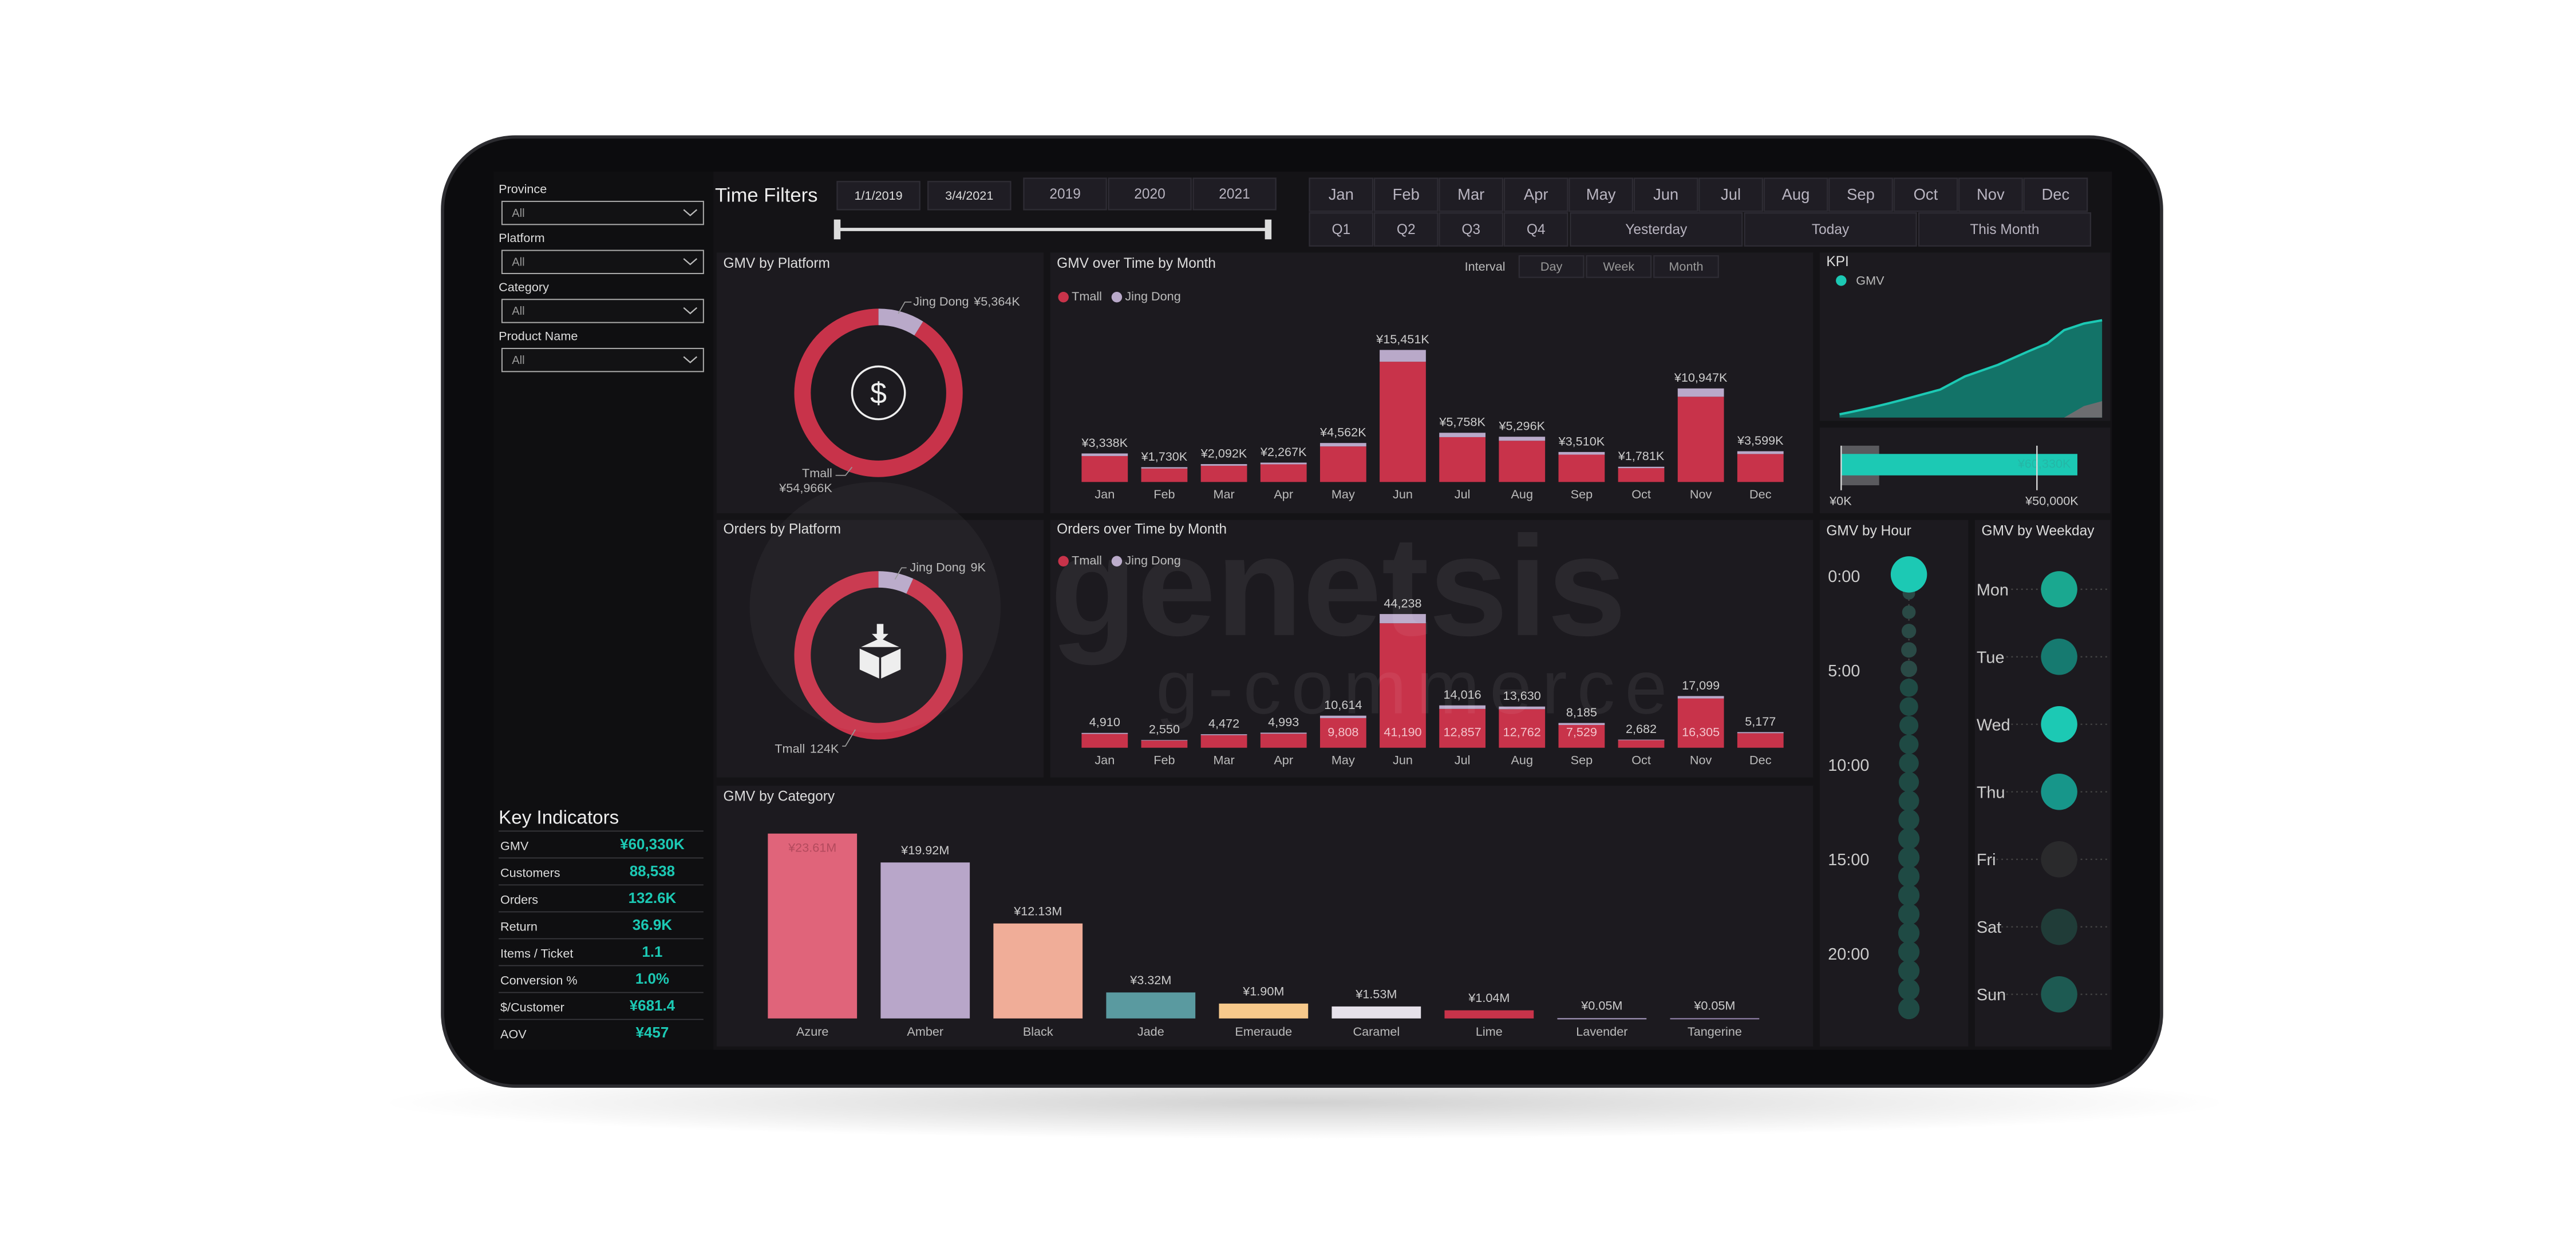 The width and height of the screenshot is (2576, 1236). What do you see at coordinates (1406, 194) in the screenshot?
I see `button: Feb` at bounding box center [1406, 194].